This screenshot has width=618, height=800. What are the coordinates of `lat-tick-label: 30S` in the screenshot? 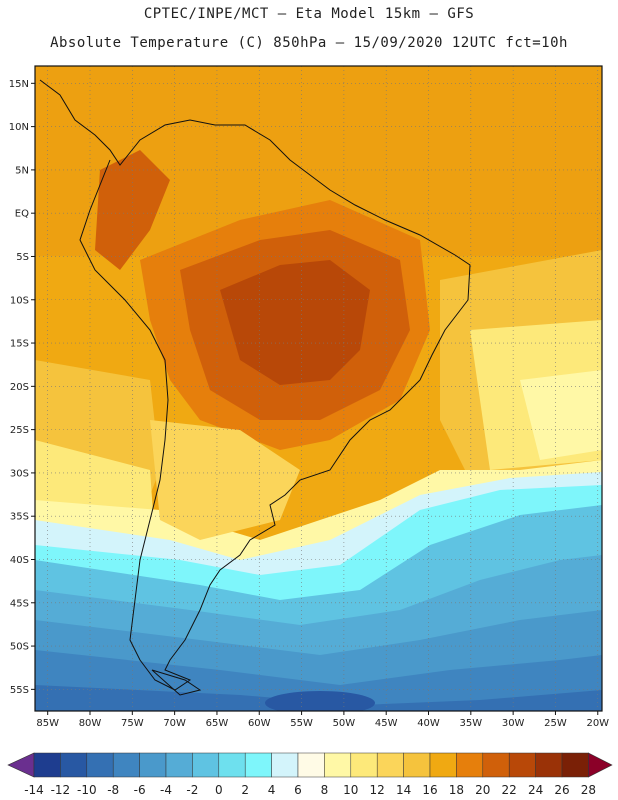 It's located at (19, 473).